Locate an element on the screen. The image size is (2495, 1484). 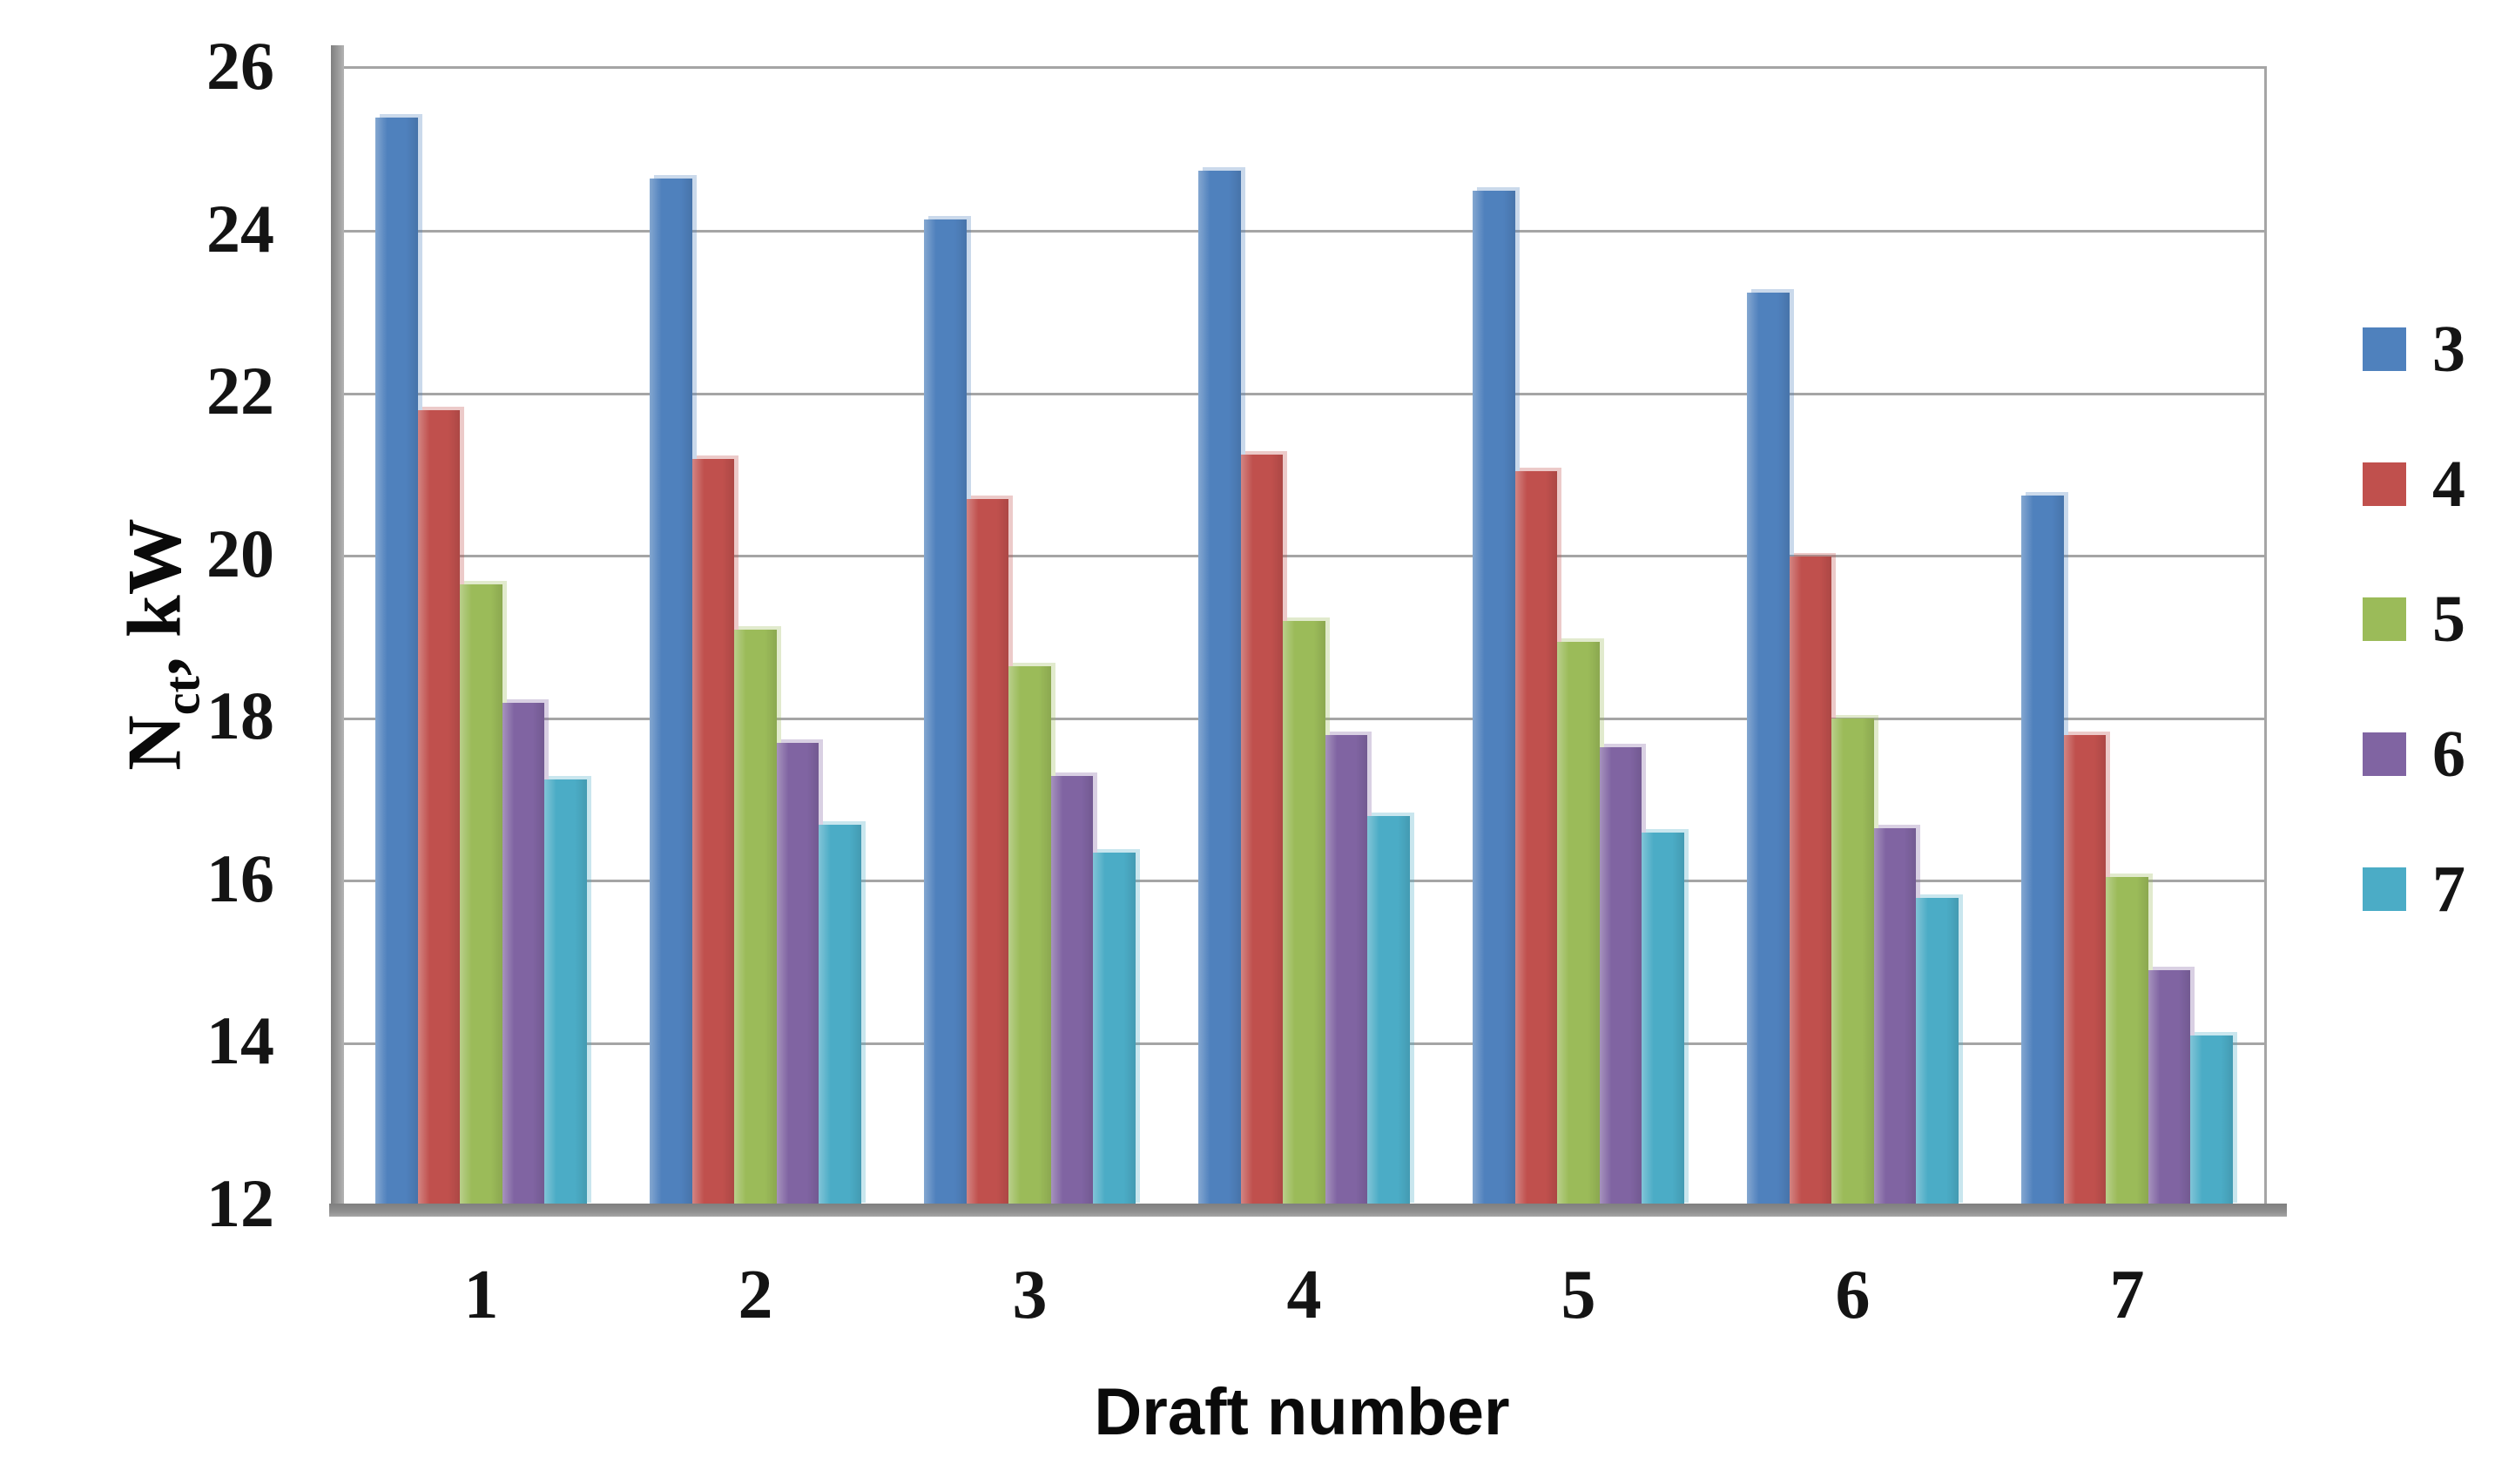
bar-series6-draft3 is located at coordinates (1072, 991).